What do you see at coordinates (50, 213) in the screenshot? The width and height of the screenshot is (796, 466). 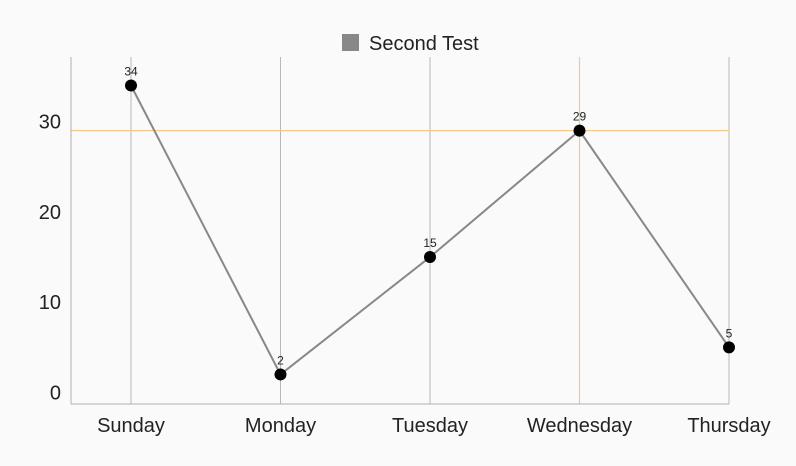 I see `y-tick-label-20: 20` at bounding box center [50, 213].